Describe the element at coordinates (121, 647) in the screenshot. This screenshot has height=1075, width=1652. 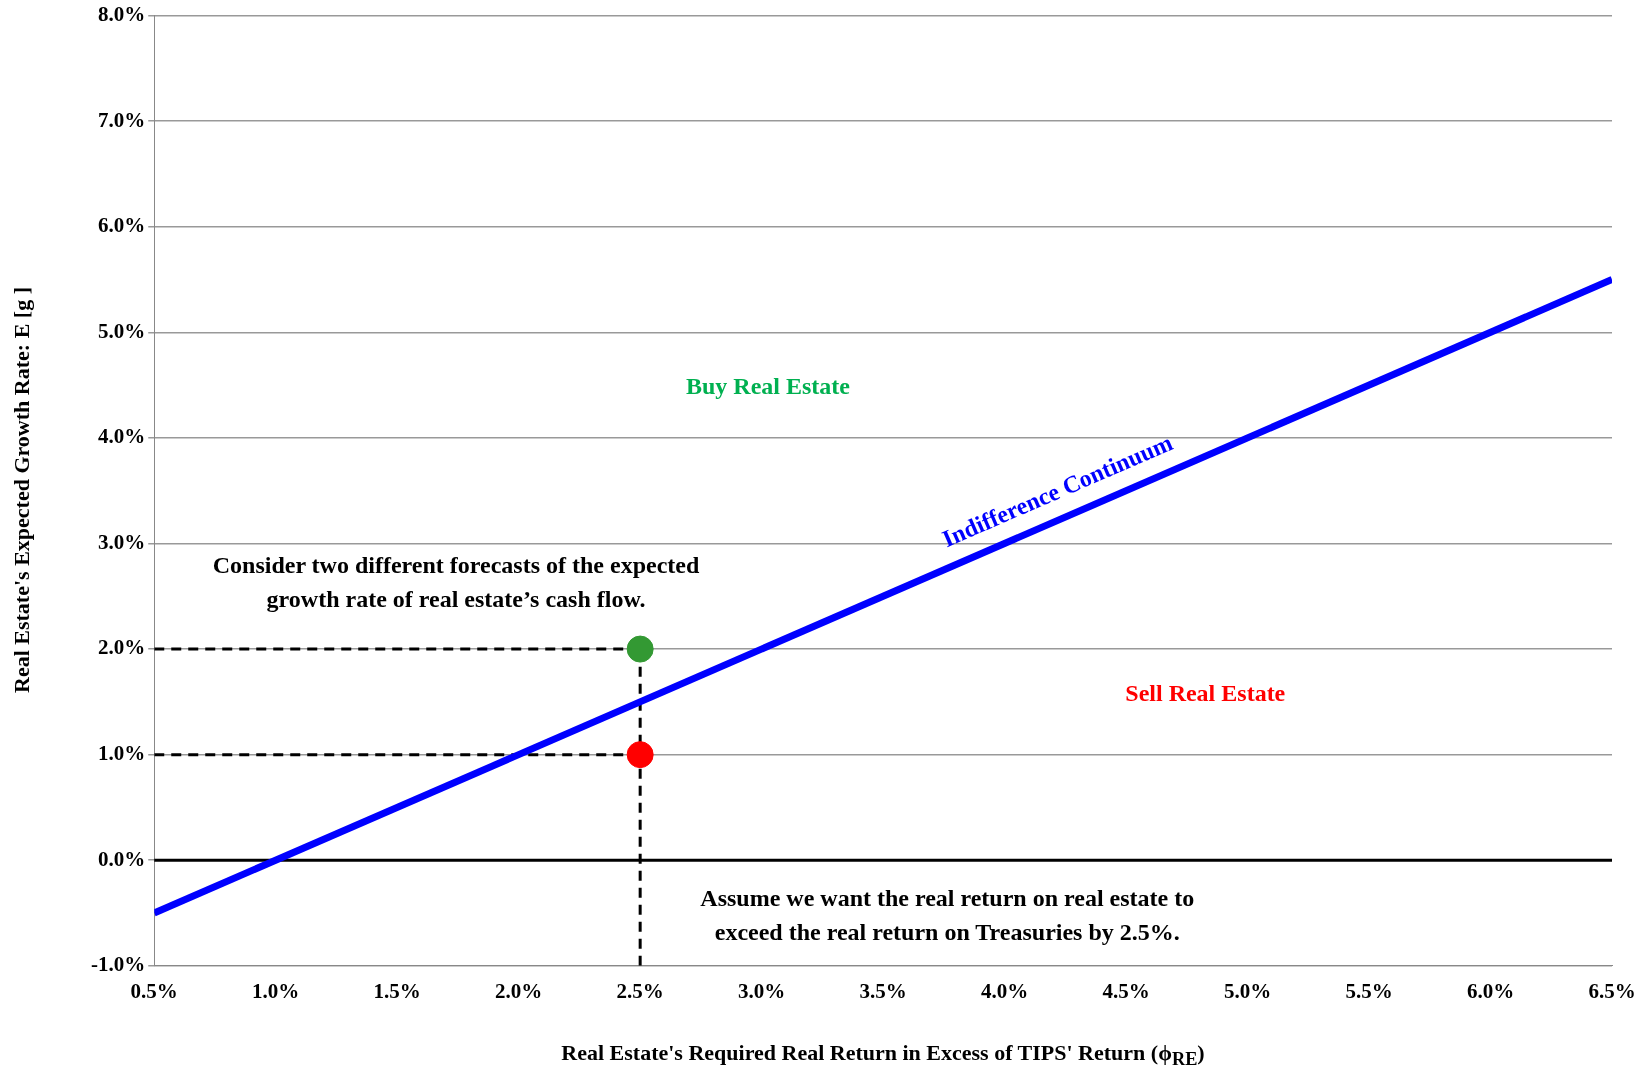
I see `y-tick-label: 2.0%` at that location.